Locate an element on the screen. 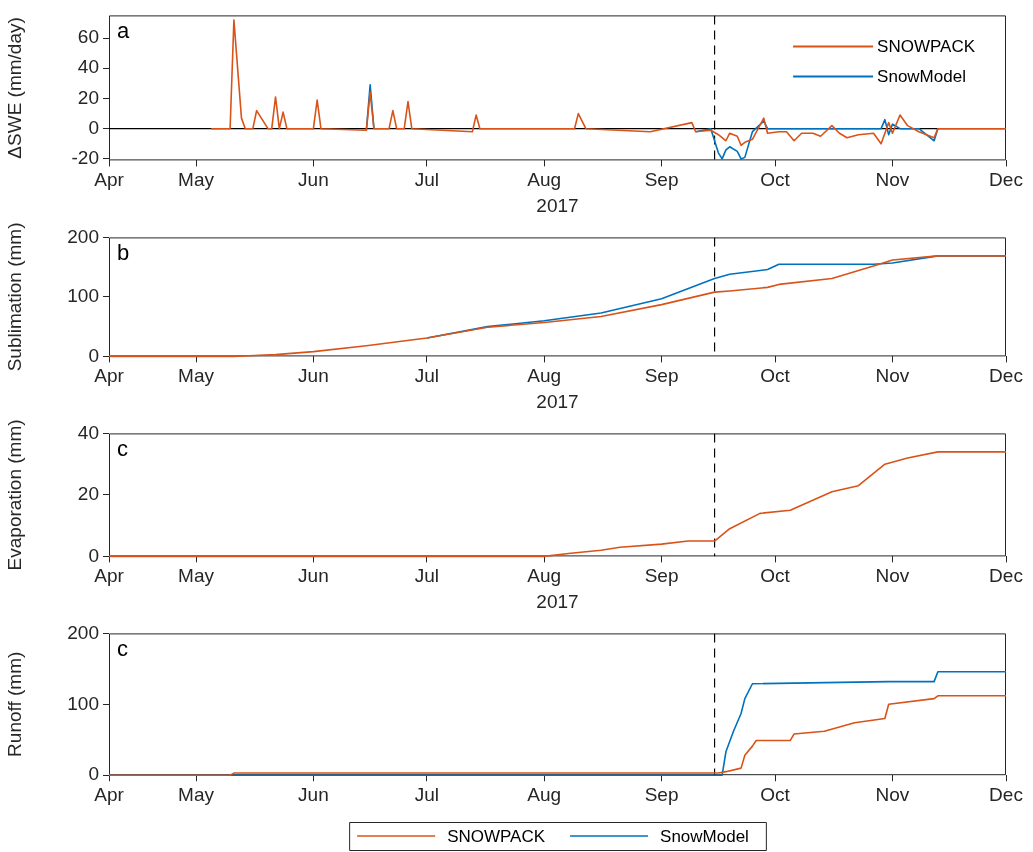  y-tick-label: -20 is located at coordinates (85, 158).